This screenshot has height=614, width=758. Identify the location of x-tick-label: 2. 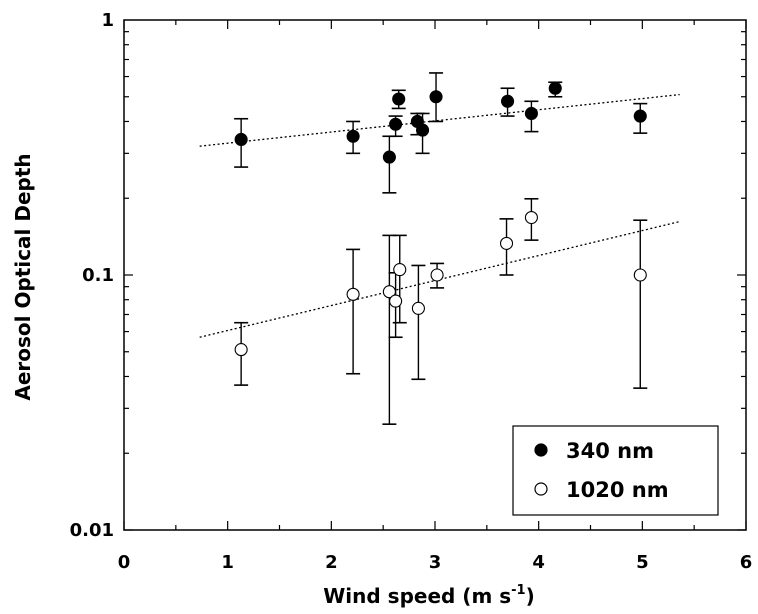
(331, 562).